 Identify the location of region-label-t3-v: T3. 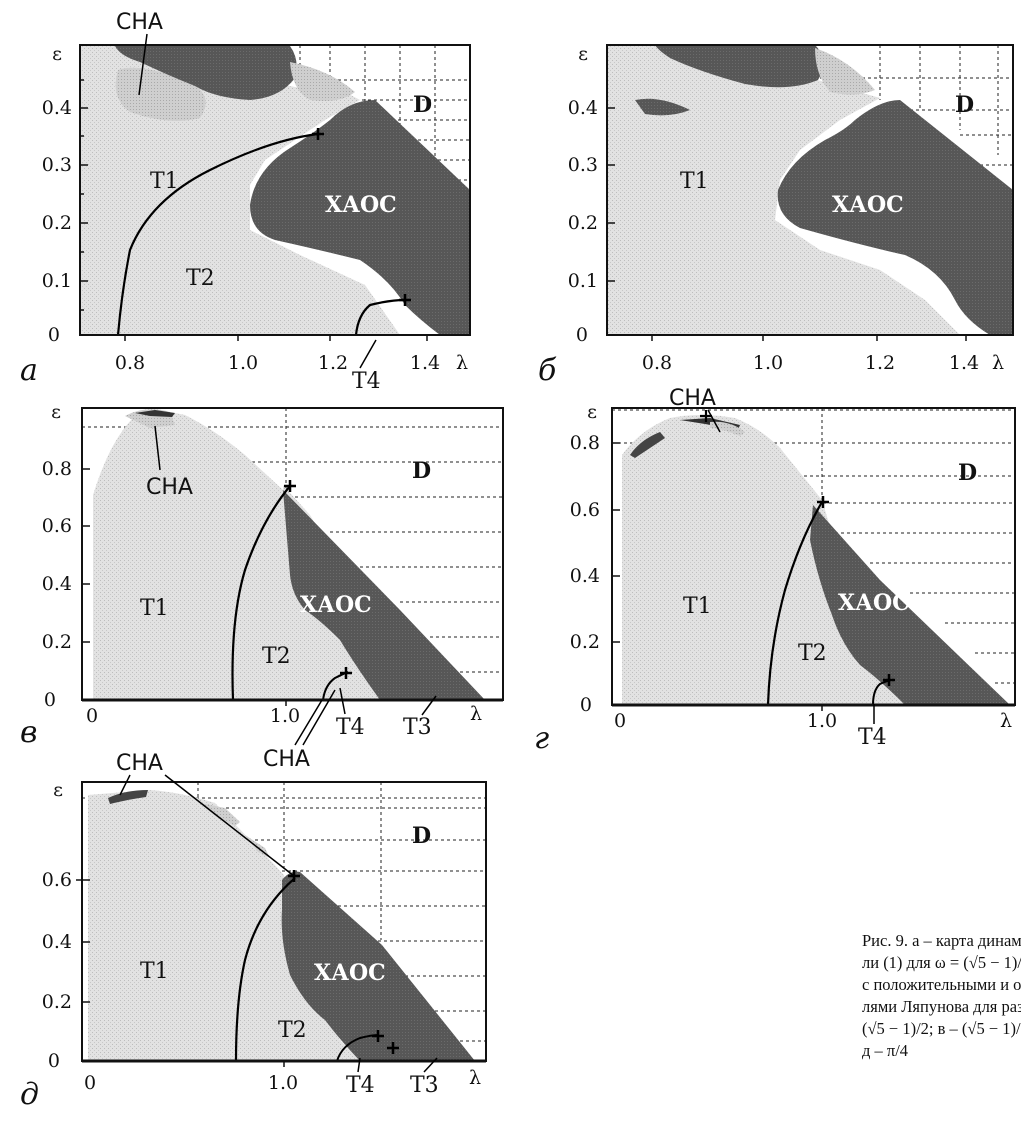
(417, 727).